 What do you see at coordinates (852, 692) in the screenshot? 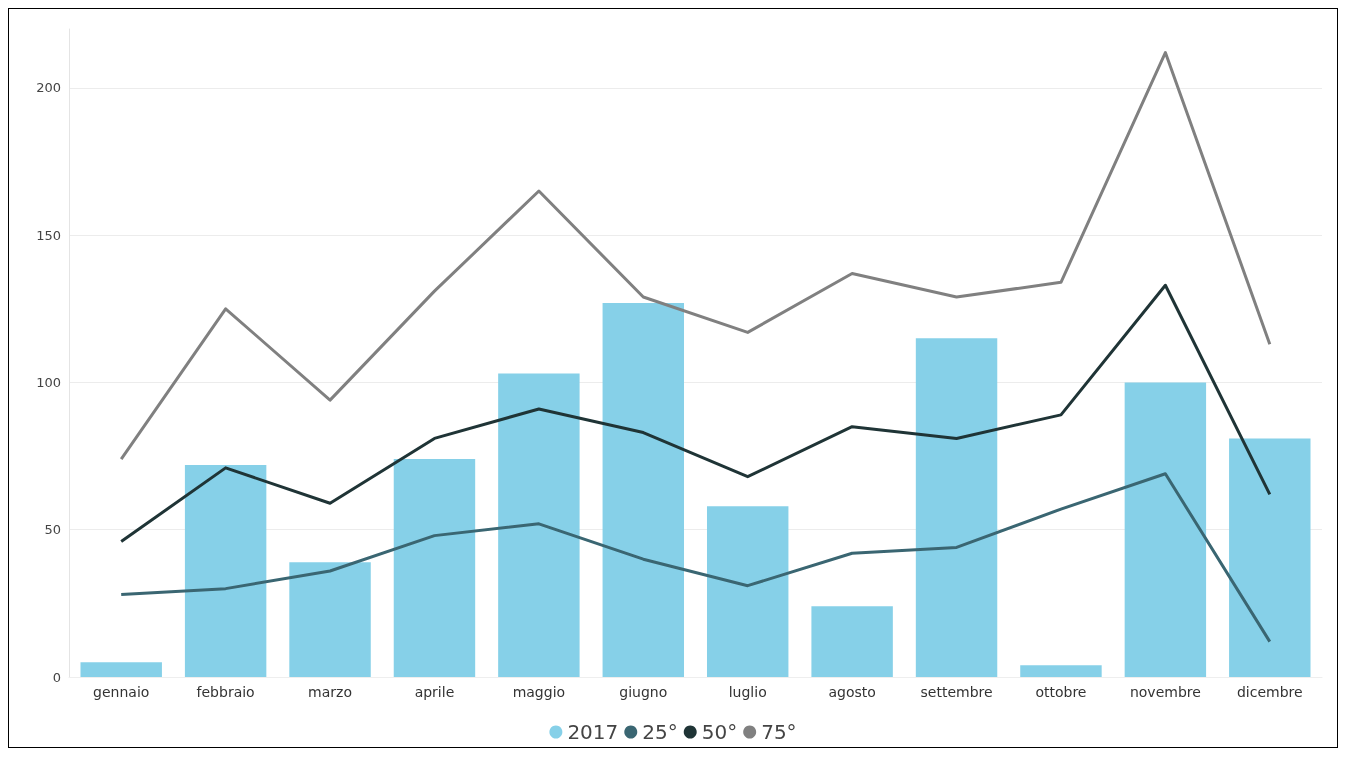
I see `x-tick-label: agosto` at bounding box center [852, 692].